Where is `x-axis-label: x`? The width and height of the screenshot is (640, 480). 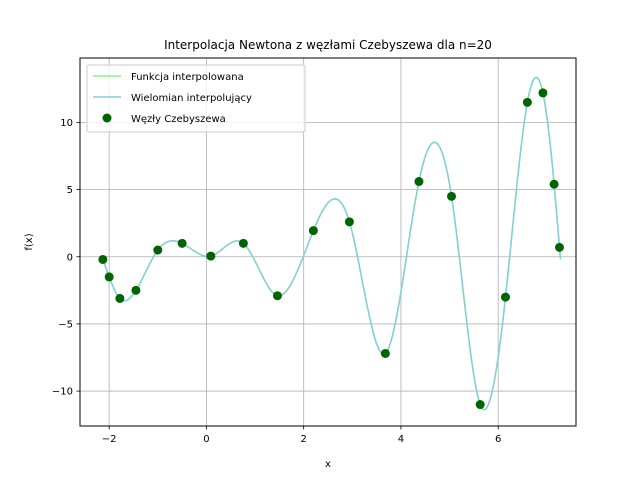
x-axis-label: x is located at coordinates (328, 464).